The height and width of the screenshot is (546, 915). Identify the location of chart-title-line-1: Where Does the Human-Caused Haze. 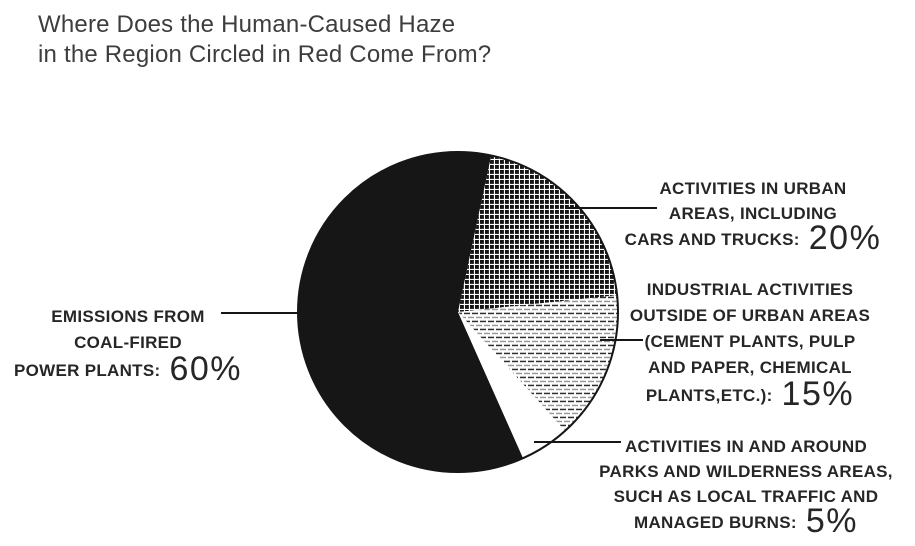
(247, 24).